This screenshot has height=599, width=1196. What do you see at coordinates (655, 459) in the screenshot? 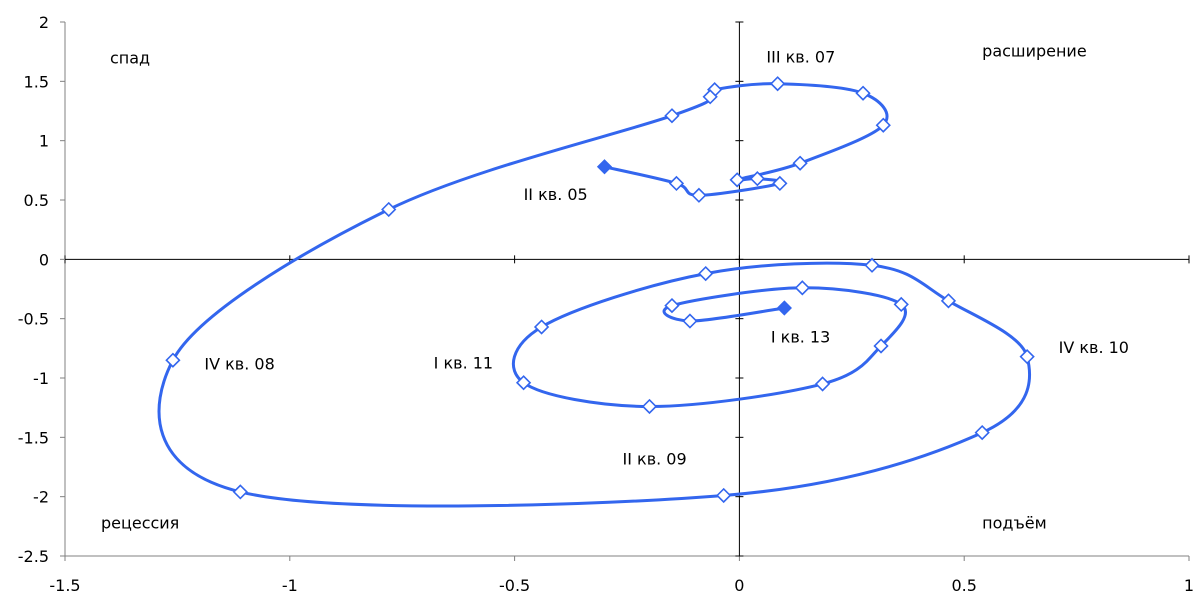
I see `annotation-label: II кв. 09` at bounding box center [655, 459].